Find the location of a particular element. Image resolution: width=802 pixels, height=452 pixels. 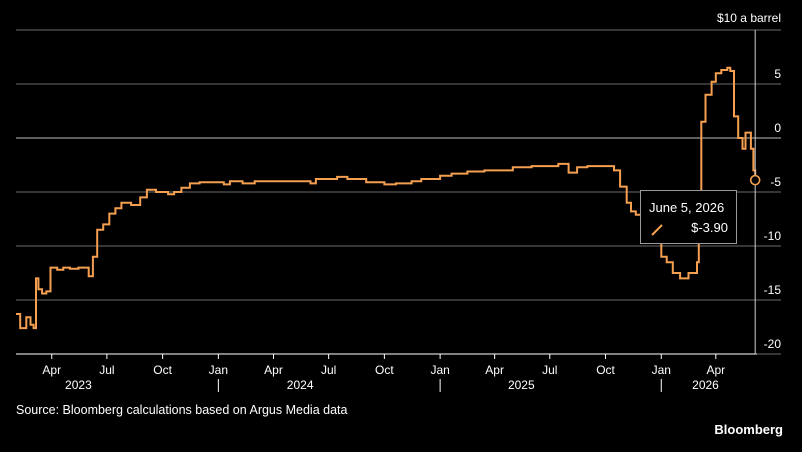

line-series-icon is located at coordinates (657, 230).